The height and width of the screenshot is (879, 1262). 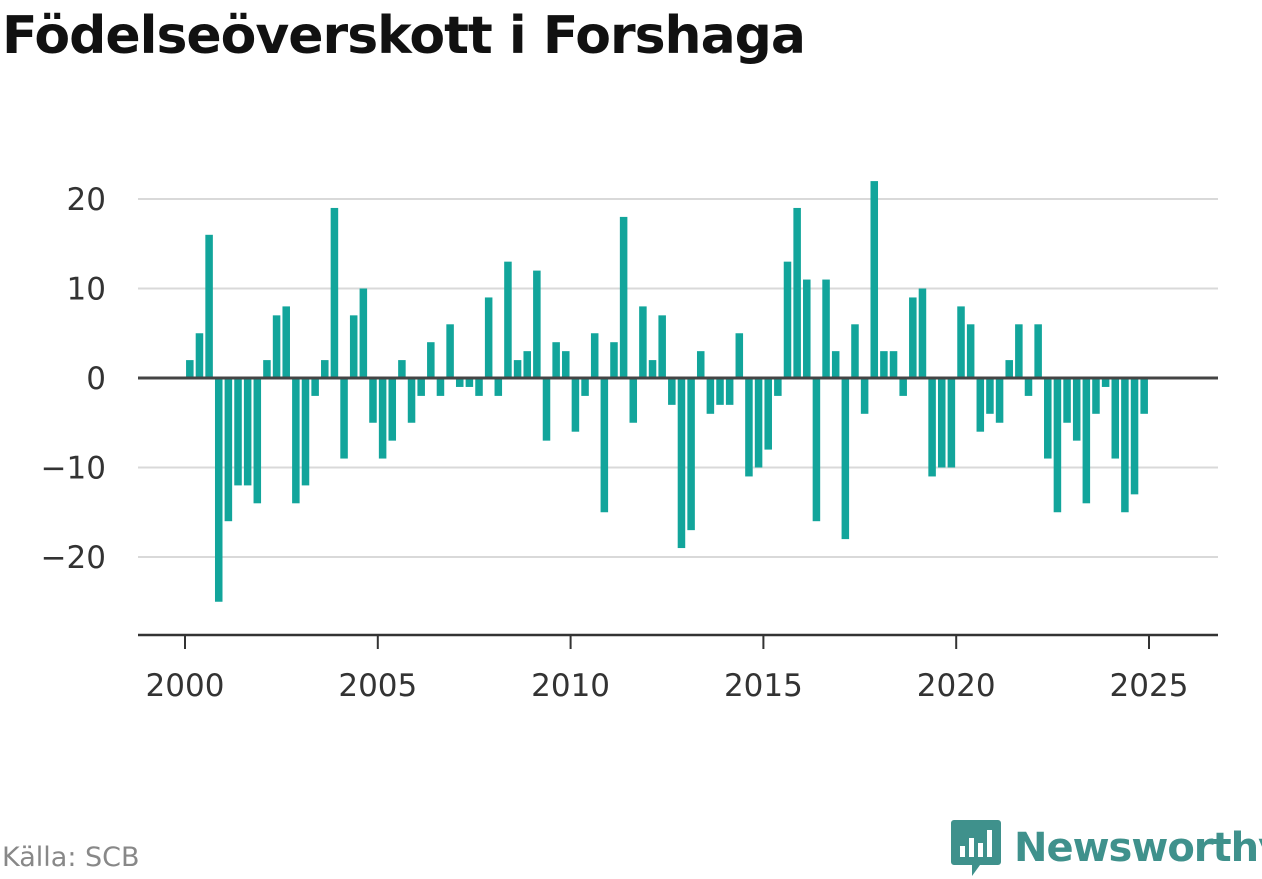 What do you see at coordinates (956, 686) in the screenshot?
I see `x-tick-label: 2020` at bounding box center [956, 686].